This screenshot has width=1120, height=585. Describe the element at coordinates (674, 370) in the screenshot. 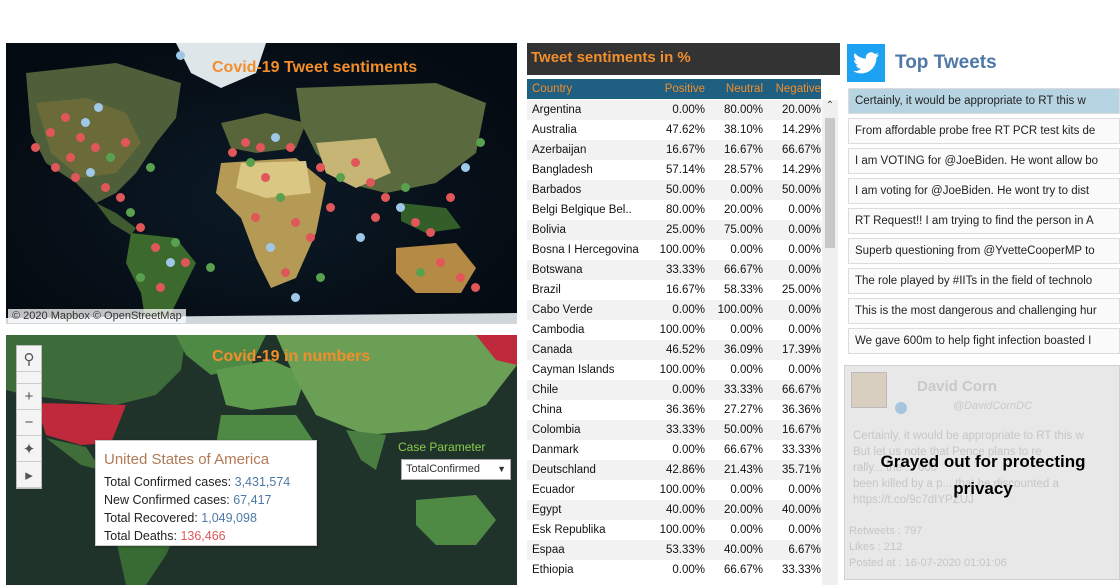

I see `table-row: Cayman Islands 100.00% 0.00% 0.00%` at that location.